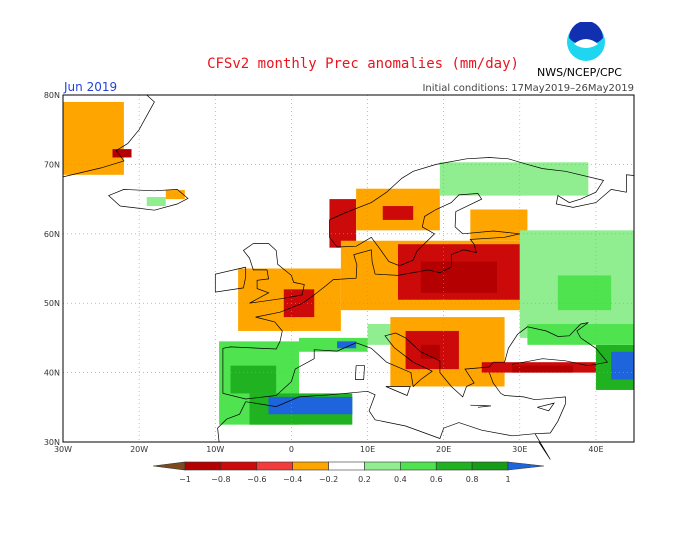 This screenshot has width=696, height=538. Describe the element at coordinates (91, 87) in the screenshot. I see `forecast-month: Jun 2019` at that location.